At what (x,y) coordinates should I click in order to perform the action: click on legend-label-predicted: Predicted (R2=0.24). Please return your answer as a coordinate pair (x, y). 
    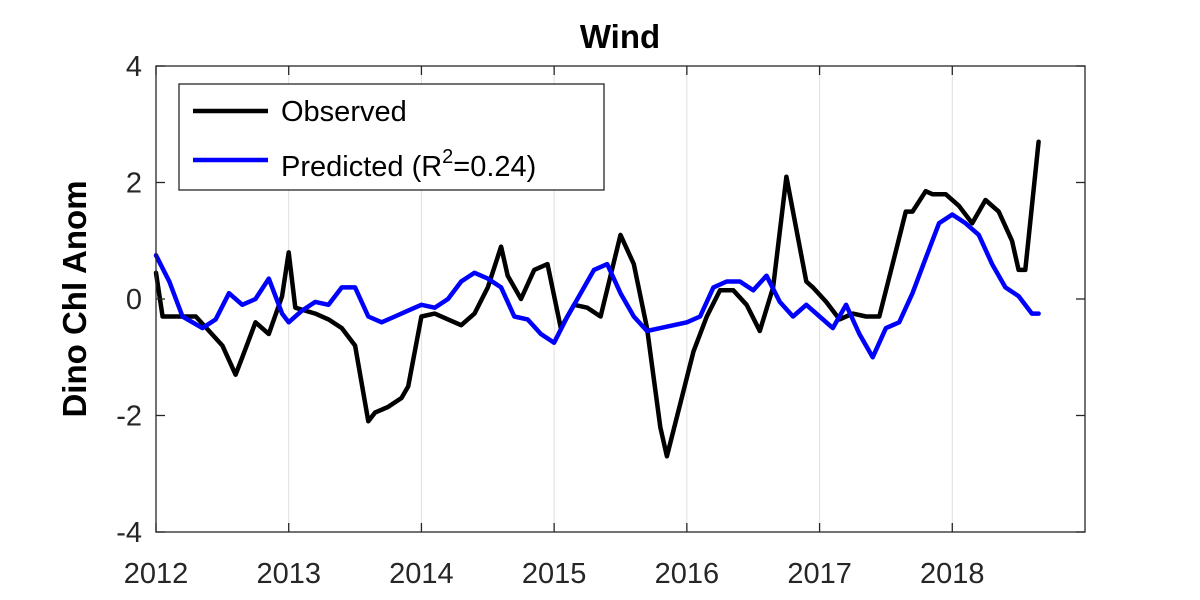
    Looking at the image, I should click on (408, 164).